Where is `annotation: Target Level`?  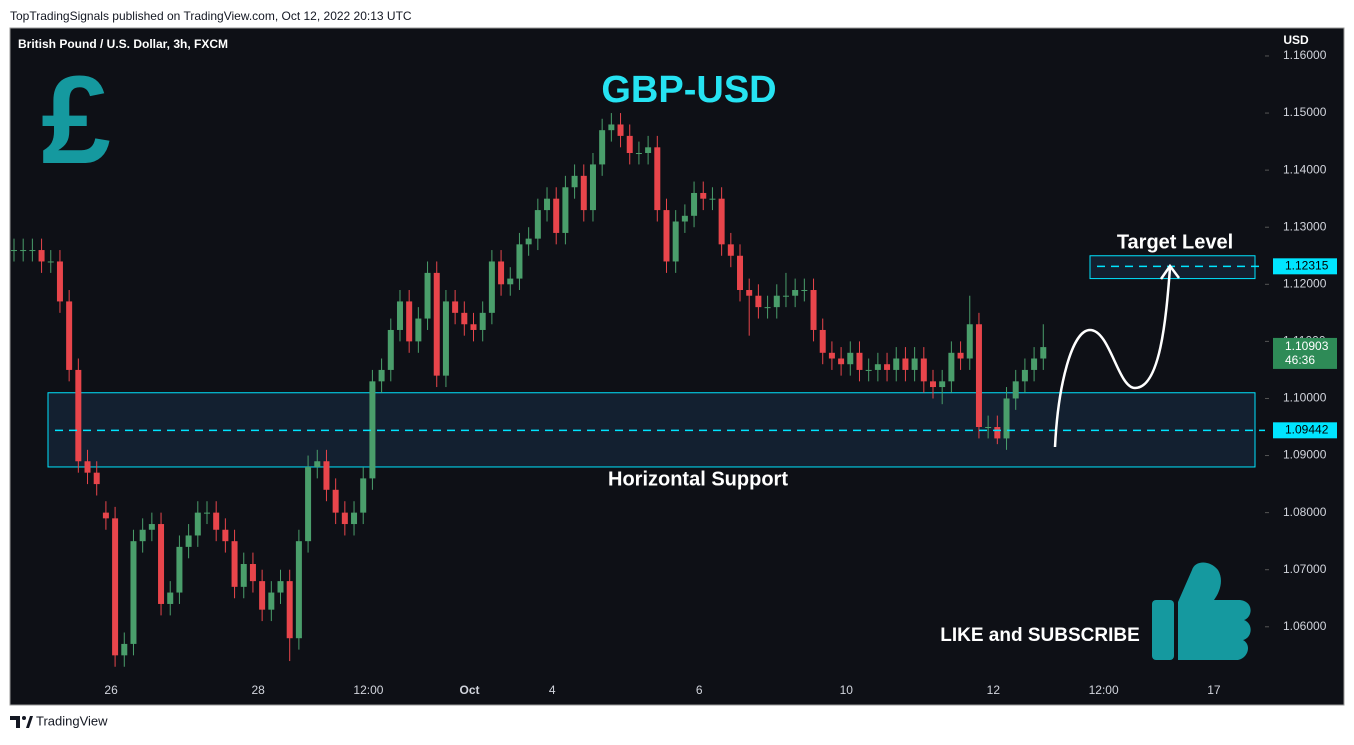 annotation: Target Level is located at coordinates (1175, 242).